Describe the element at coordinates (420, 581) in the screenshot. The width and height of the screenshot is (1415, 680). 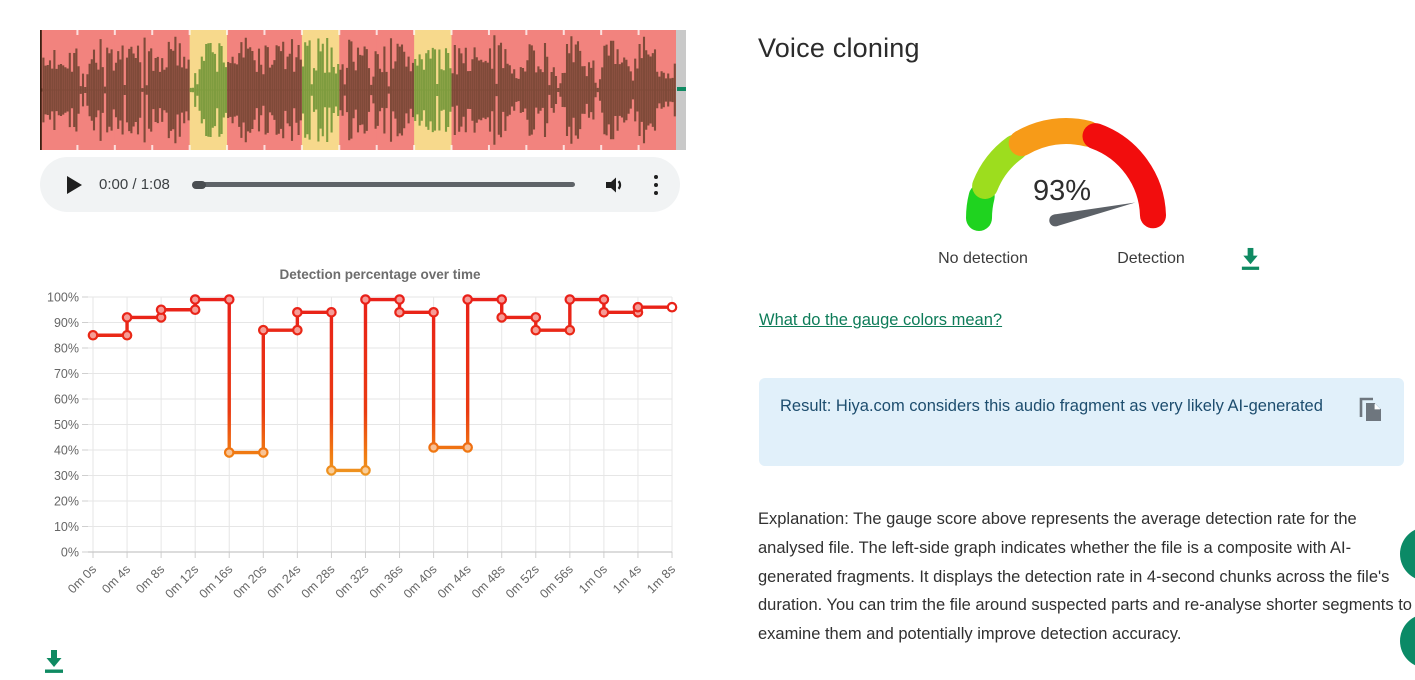
I see `svg-text: 0m 40s` at that location.